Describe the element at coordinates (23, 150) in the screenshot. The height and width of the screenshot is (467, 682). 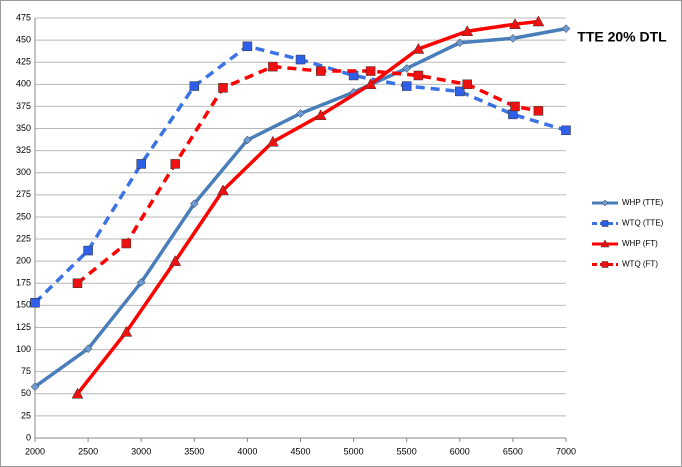
I see `y-tick-label: 325` at that location.